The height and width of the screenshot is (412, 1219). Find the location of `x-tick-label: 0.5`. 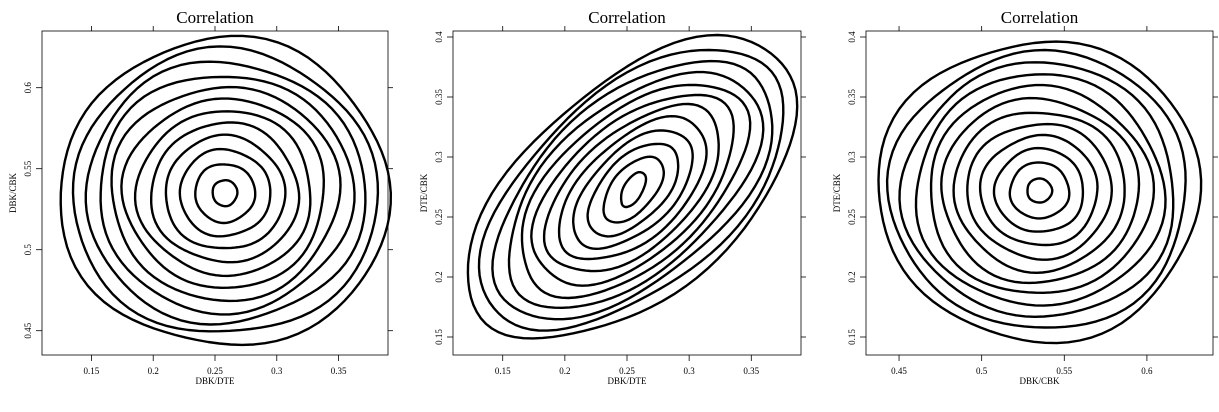

x-tick-label: 0.5 is located at coordinates (982, 371).